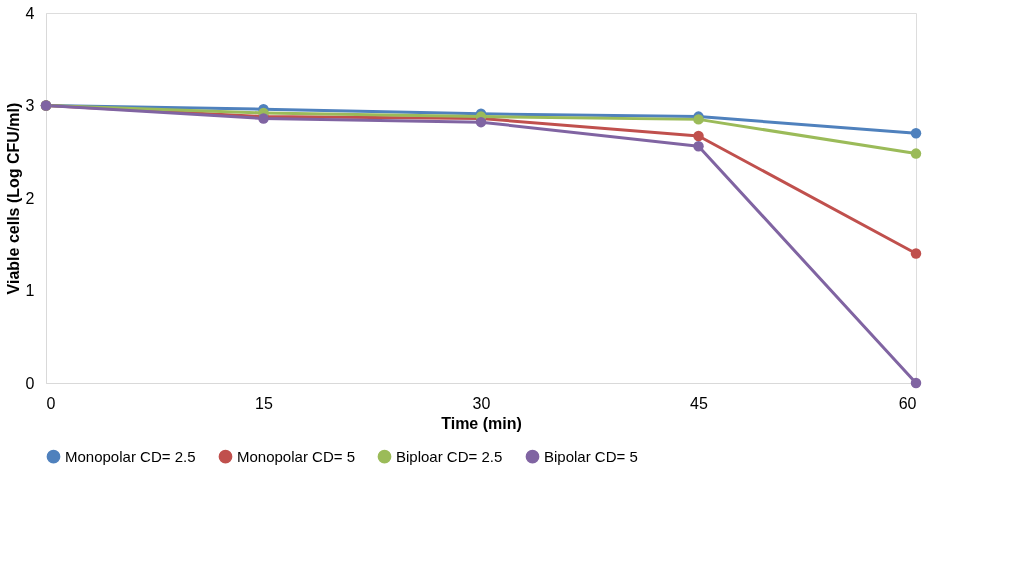  What do you see at coordinates (296, 456) in the screenshot?
I see `legend-label: Monopolar CD= 5` at bounding box center [296, 456].